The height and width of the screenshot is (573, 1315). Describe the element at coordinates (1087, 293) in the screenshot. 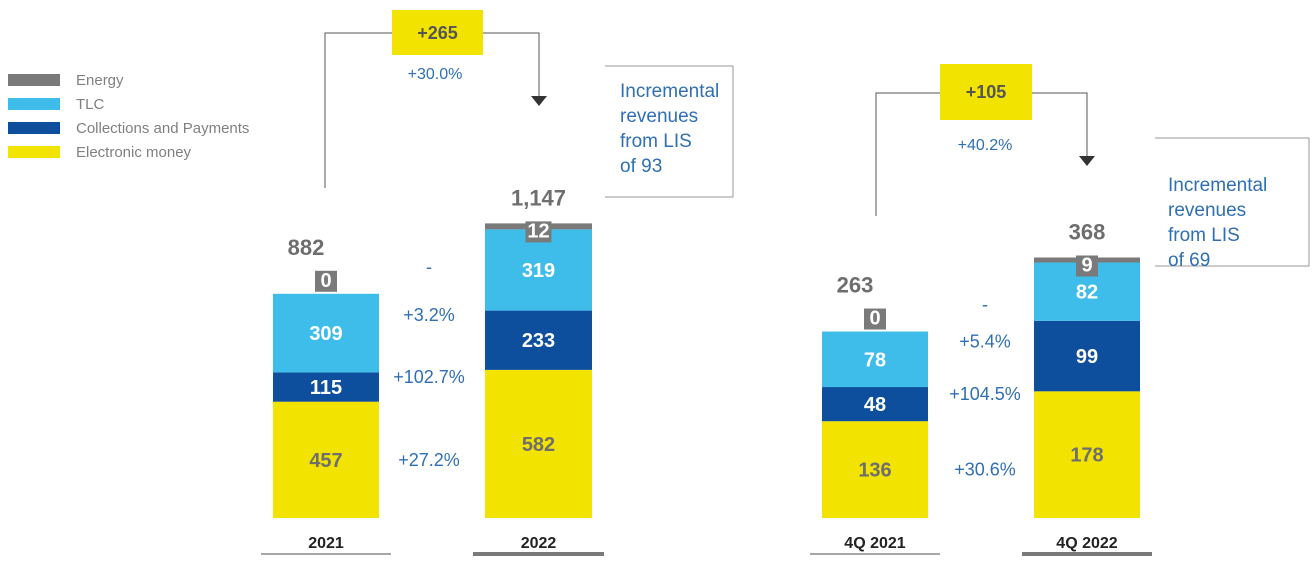

I see `quarterly-value-4q-2022-tlc: 82` at that location.